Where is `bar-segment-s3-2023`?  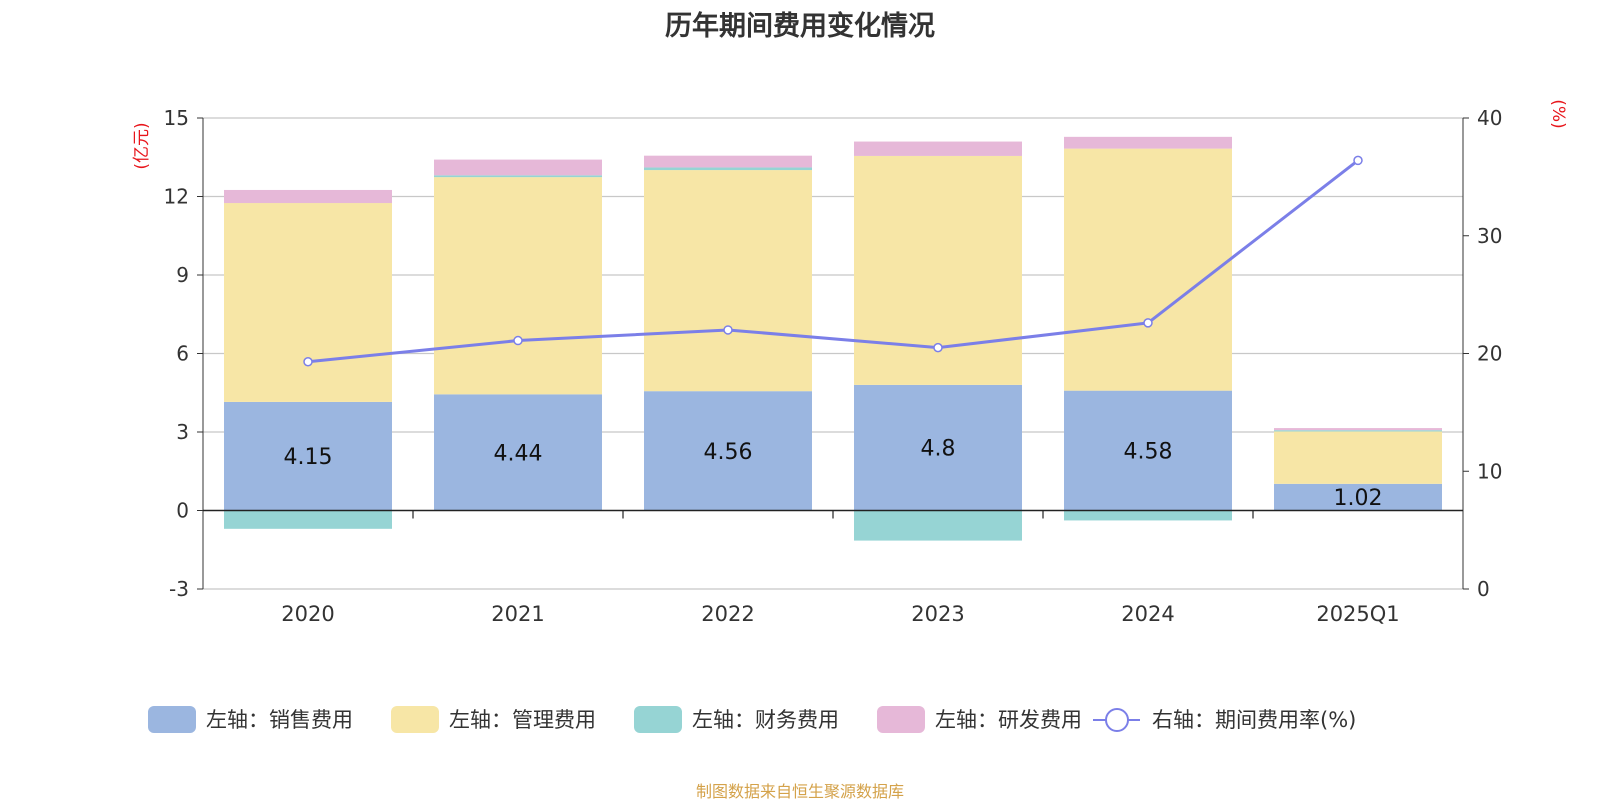 bar-segment-s3-2023 is located at coordinates (938, 148).